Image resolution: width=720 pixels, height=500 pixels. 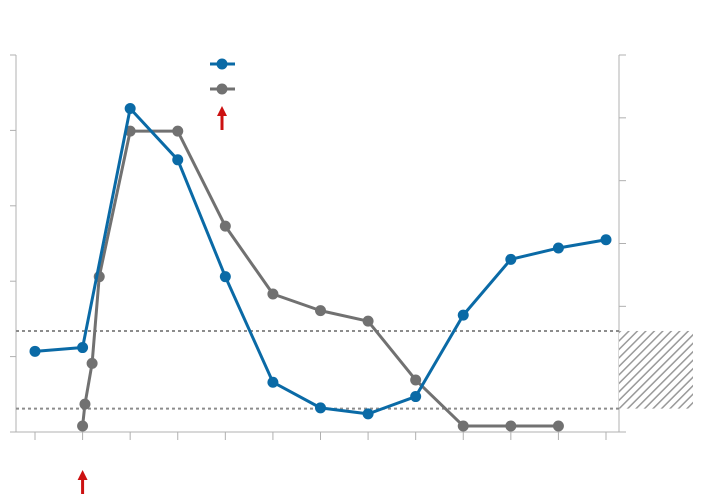 What do you see at coordinates (82, 475) in the screenshot?
I see `x-axis-arrow-head` at bounding box center [82, 475].